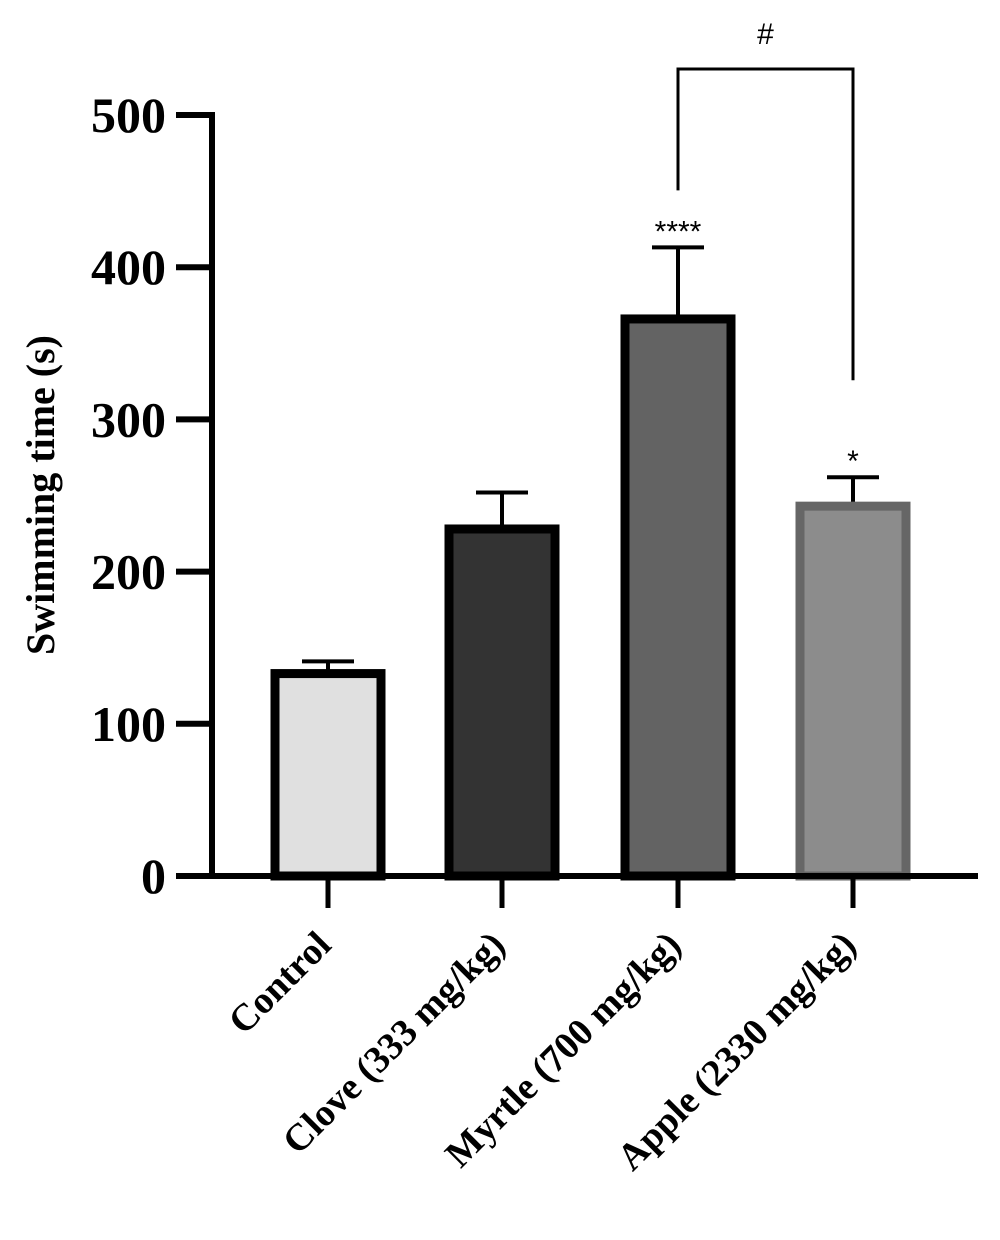 This screenshot has width=1000, height=1240. Describe the element at coordinates (678, 231) in the screenshot. I see `significance-label: ****` at that location.